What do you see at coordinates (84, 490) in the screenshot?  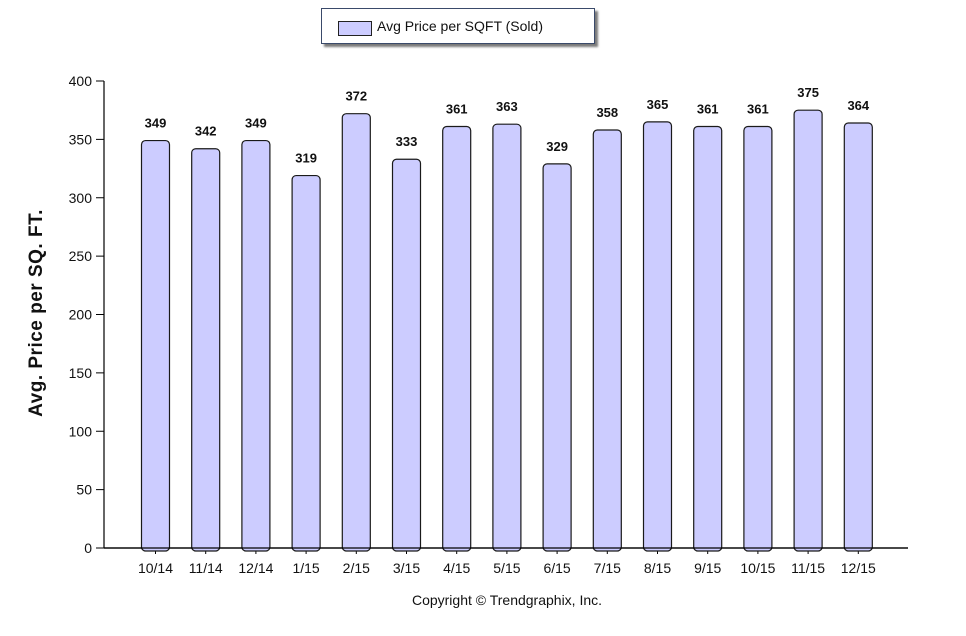 I see `y-tick-label: 50` at bounding box center [84, 490].